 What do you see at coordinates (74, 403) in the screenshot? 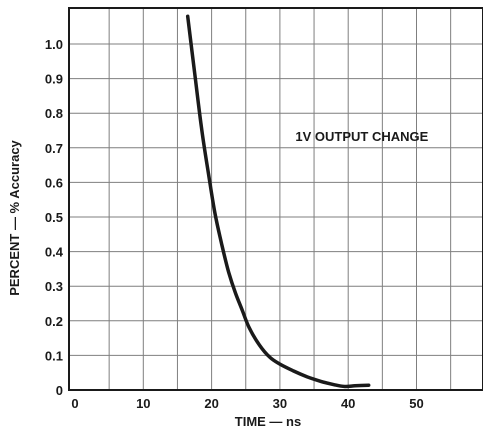
I see `x-tick-label: 0` at bounding box center [74, 403].